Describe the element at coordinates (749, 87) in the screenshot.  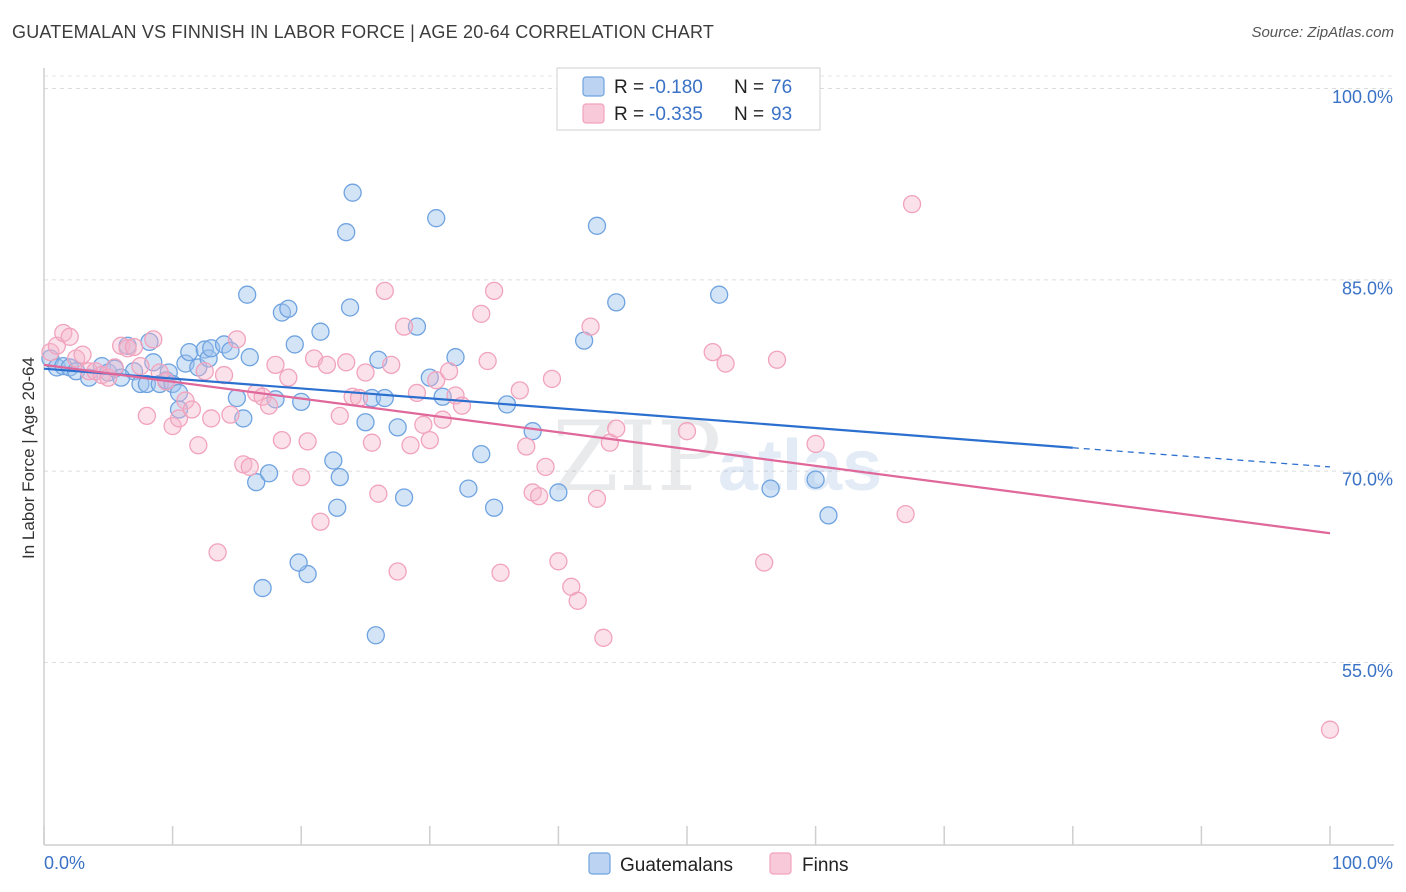
I see `legend-n-label-0: N =` at that location.